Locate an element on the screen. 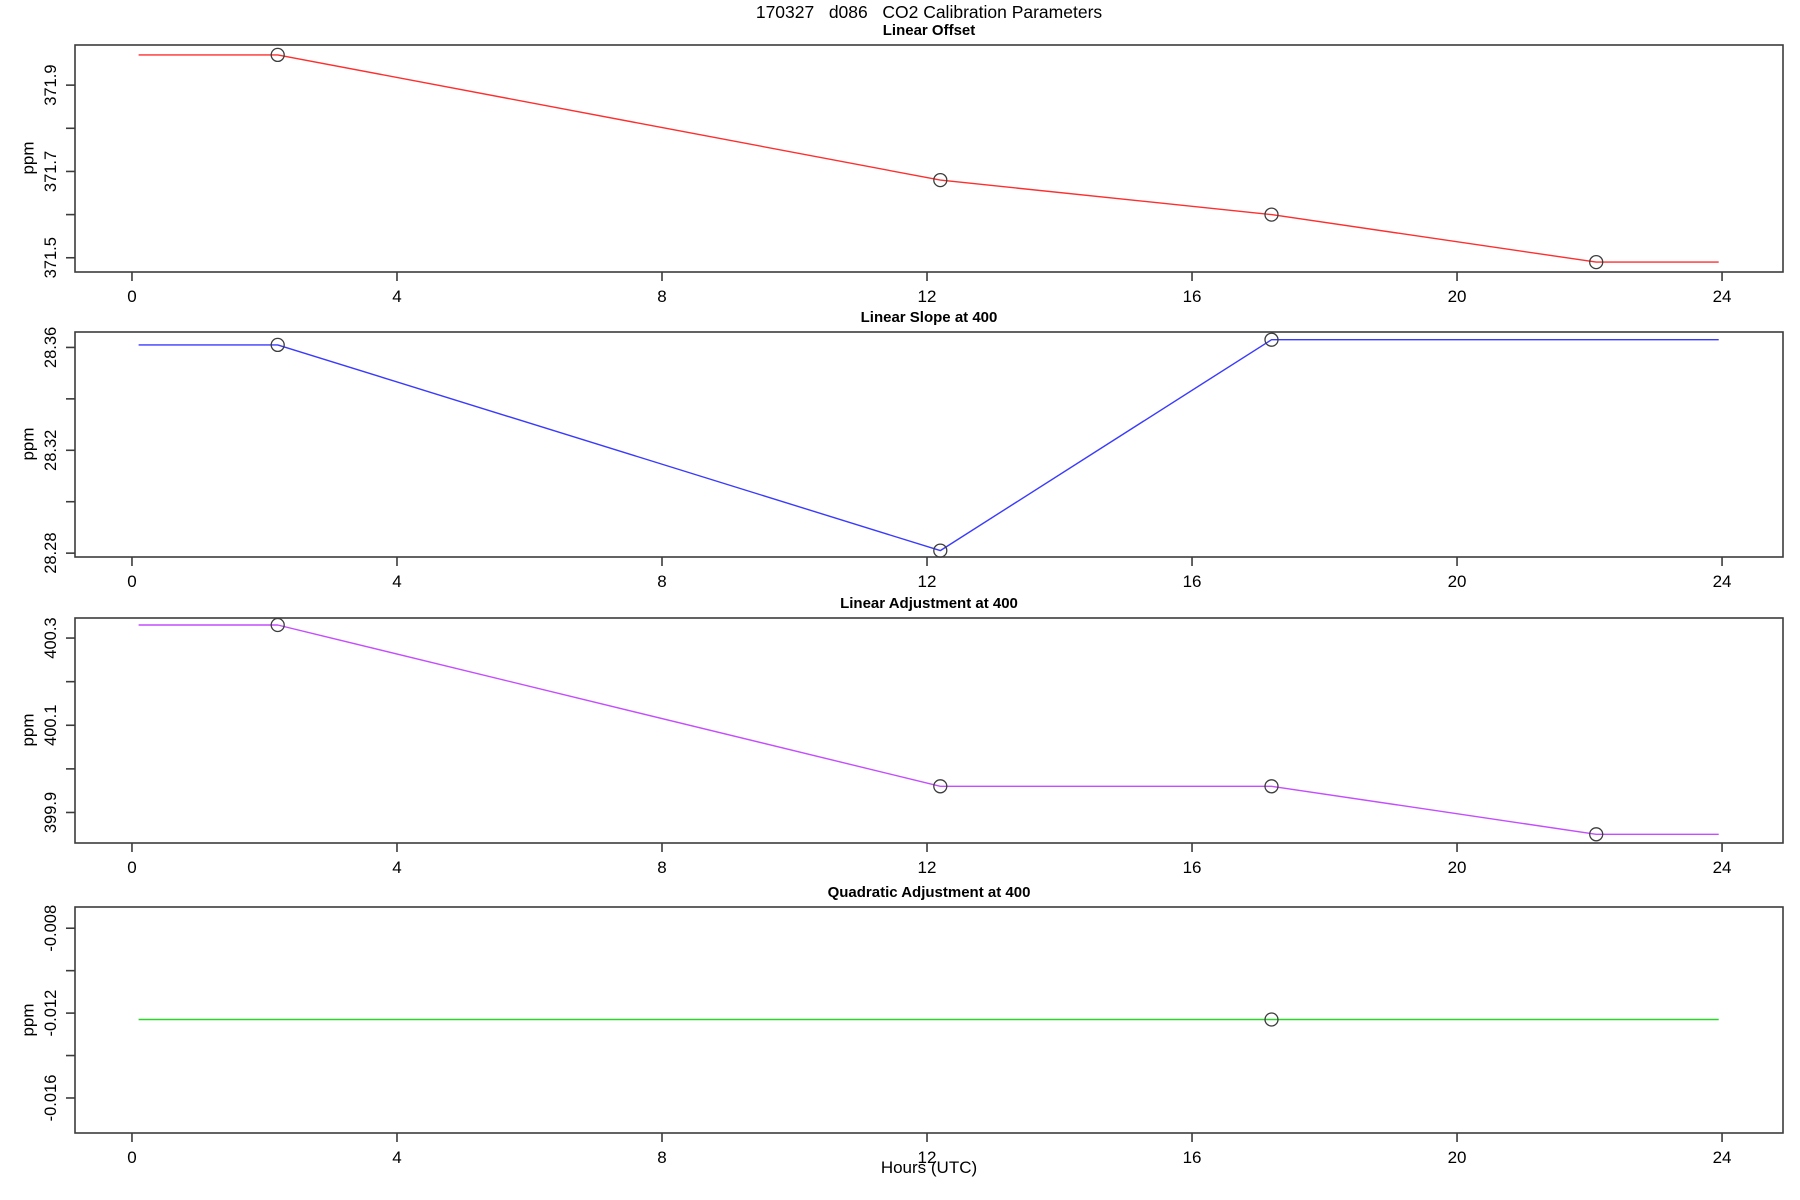  y-tick-label: 400.1 is located at coordinates (51, 725).